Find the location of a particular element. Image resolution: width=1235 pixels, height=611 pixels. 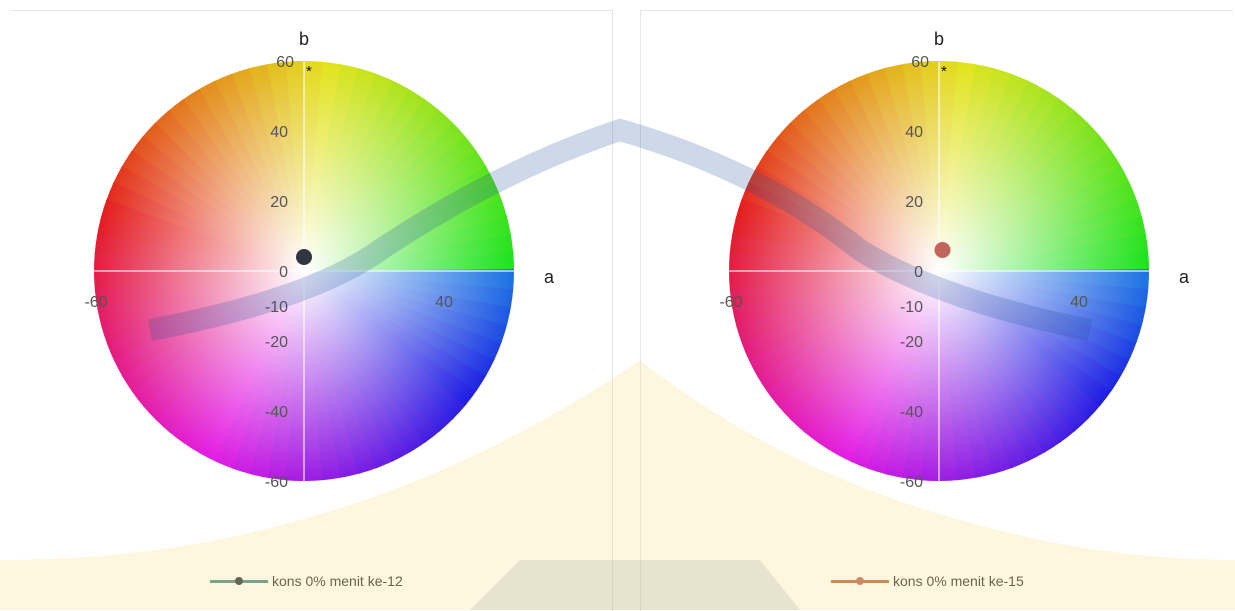

legend-left: kons 0% menit ke-12 is located at coordinates (306, 581).